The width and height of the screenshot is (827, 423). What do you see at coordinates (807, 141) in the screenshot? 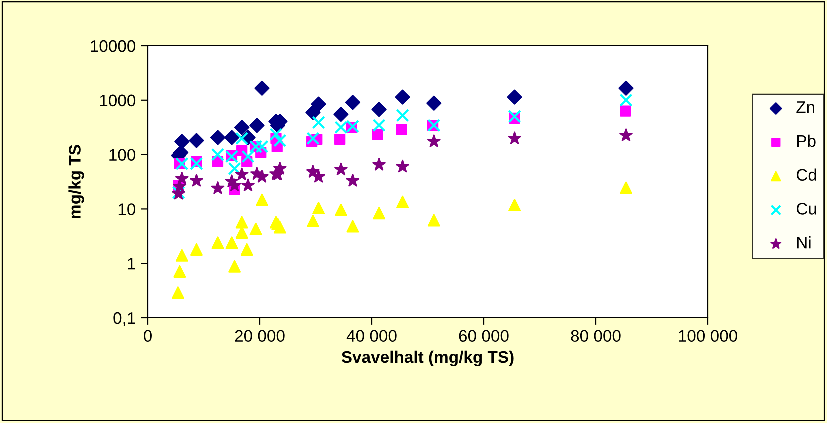
I see `legend-label: Pb` at bounding box center [807, 141].